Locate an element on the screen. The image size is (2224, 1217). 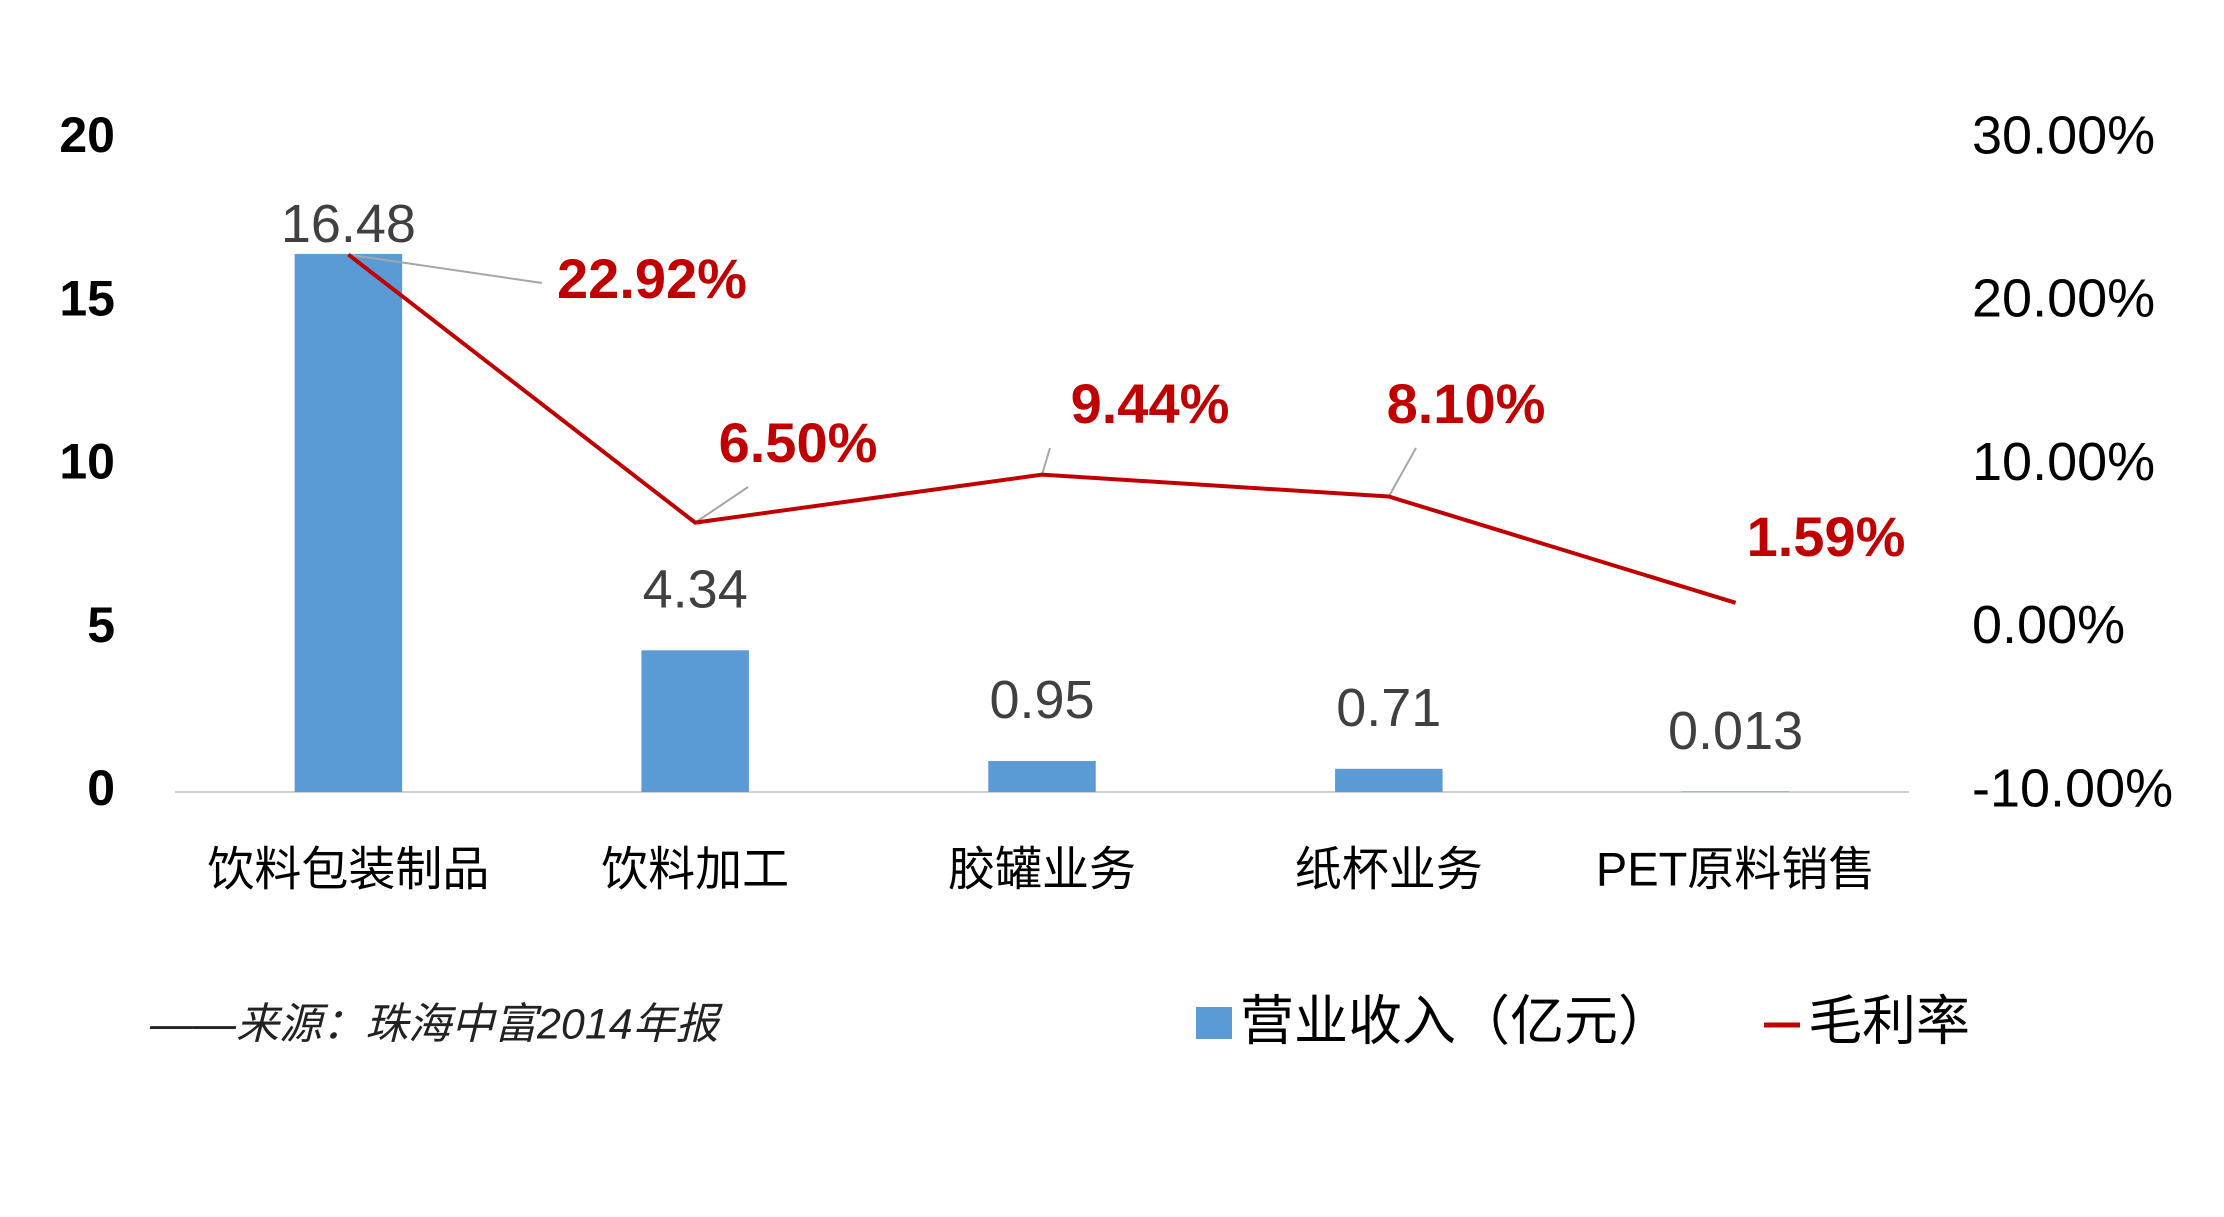
x-tick-label: 纸杯业务 is located at coordinates (1389, 868).